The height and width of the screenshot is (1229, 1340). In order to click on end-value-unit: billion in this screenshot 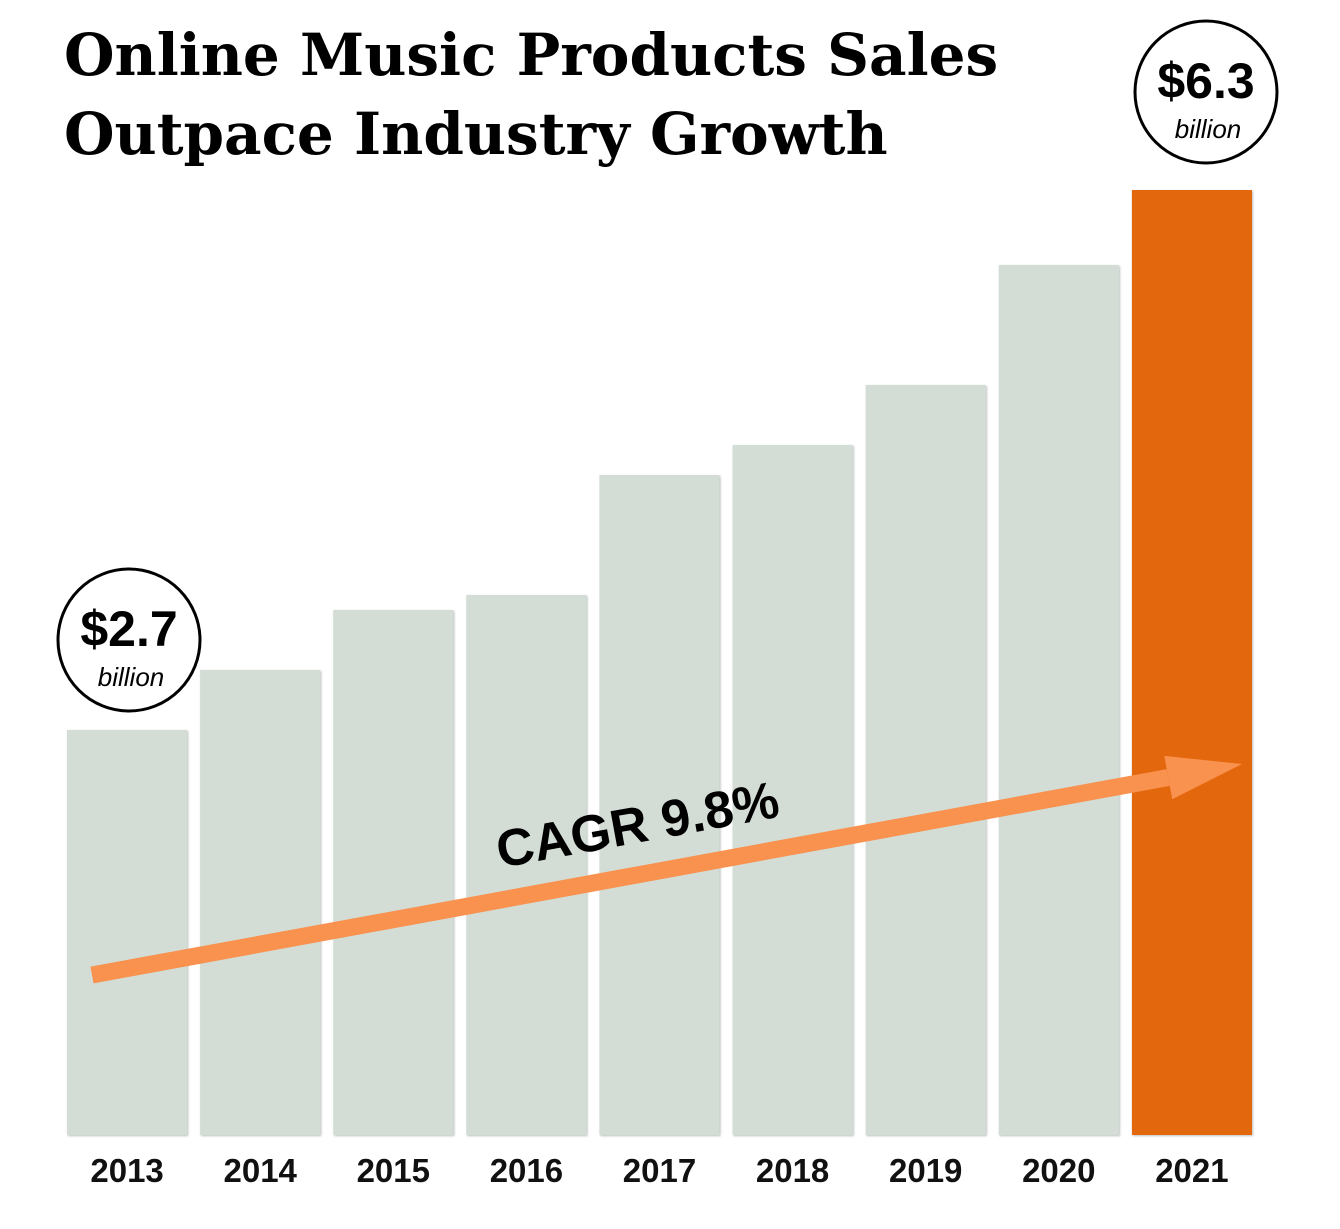, I will do `click(1208, 129)`.